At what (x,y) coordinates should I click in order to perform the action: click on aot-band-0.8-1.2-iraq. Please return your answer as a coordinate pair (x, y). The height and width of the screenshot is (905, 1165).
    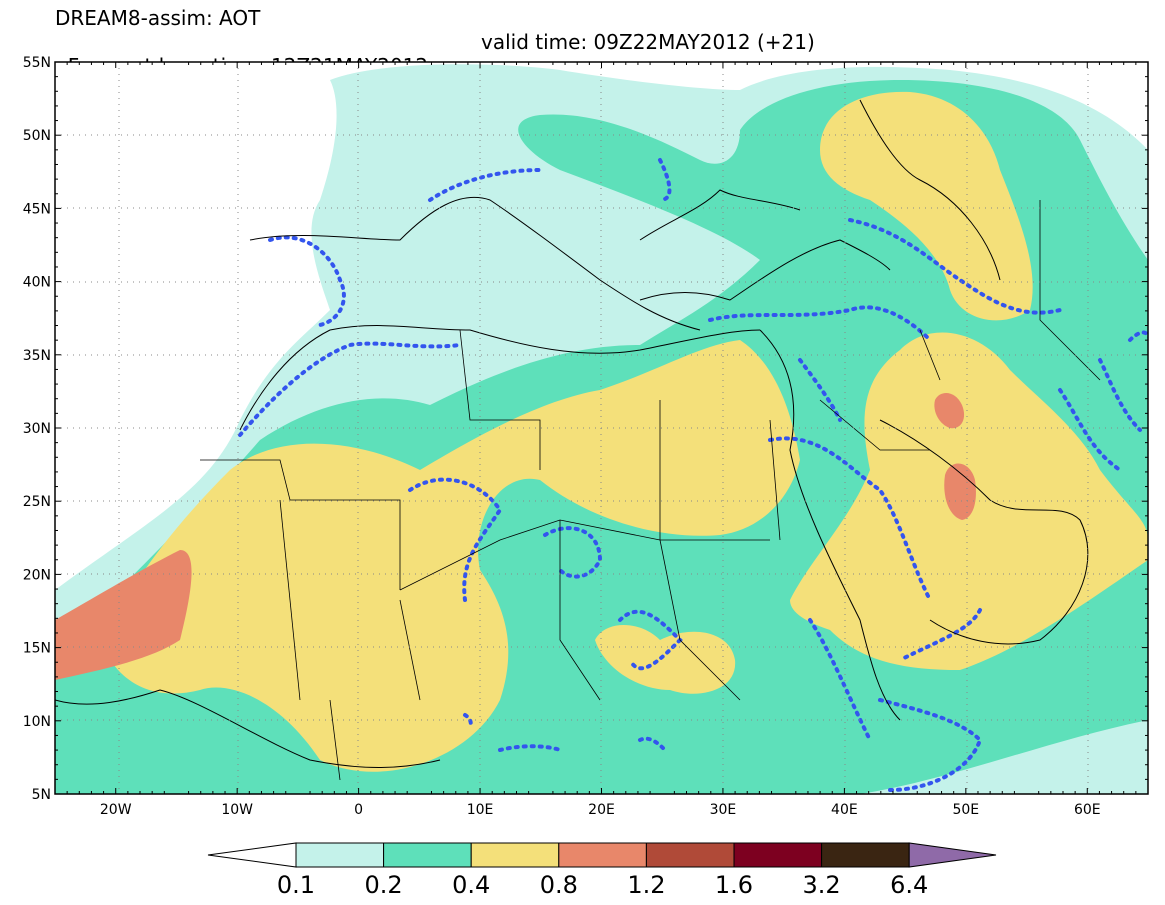
    Looking at the image, I should click on (949, 411).